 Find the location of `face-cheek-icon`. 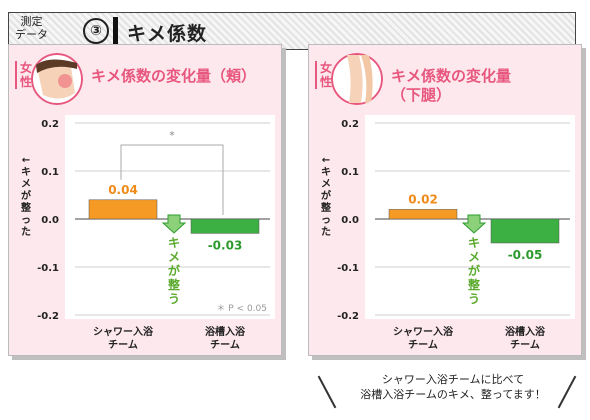

face-cheek-icon is located at coordinates (57, 79).